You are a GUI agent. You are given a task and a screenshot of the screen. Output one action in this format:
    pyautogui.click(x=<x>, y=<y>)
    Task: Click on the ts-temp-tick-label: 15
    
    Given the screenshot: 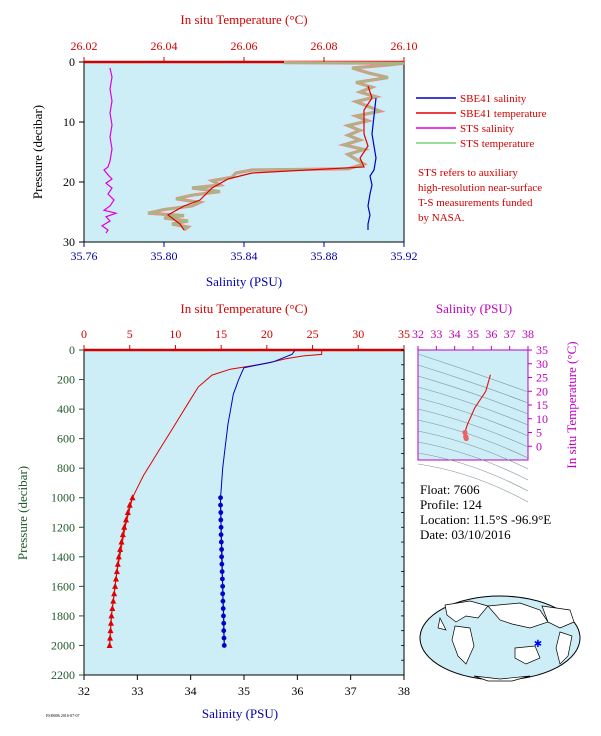 What is the action you would take?
    pyautogui.click(x=542, y=405)
    